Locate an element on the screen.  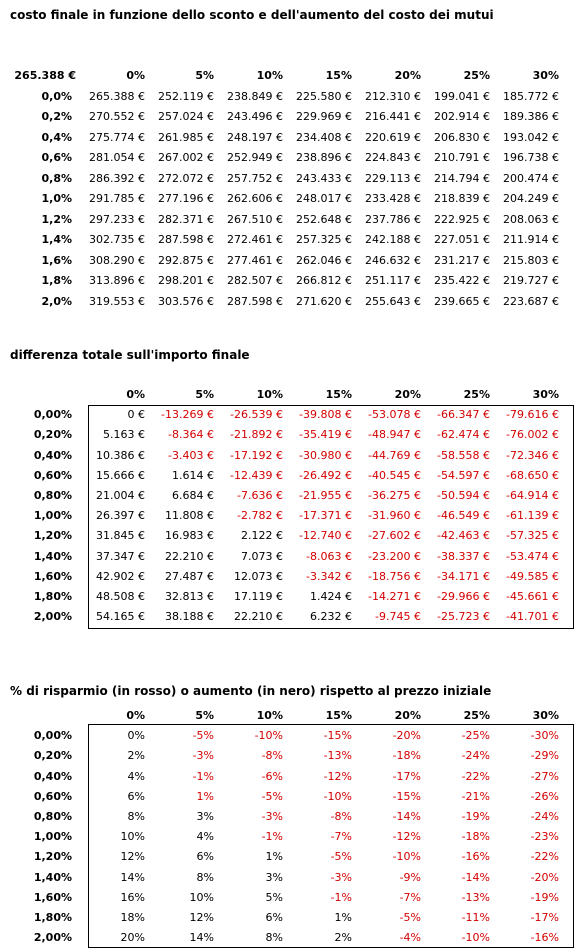
column-header: 0% is located at coordinates (135, 75).